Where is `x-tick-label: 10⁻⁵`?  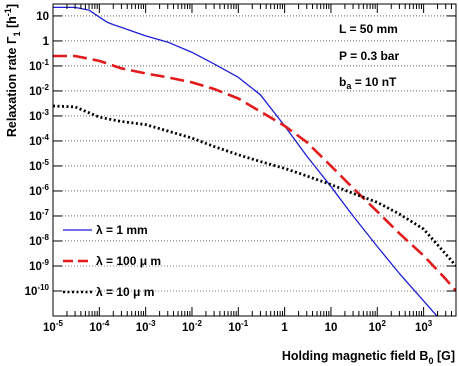 x-tick-label: 10⁻⁵ is located at coordinates (53, 326).